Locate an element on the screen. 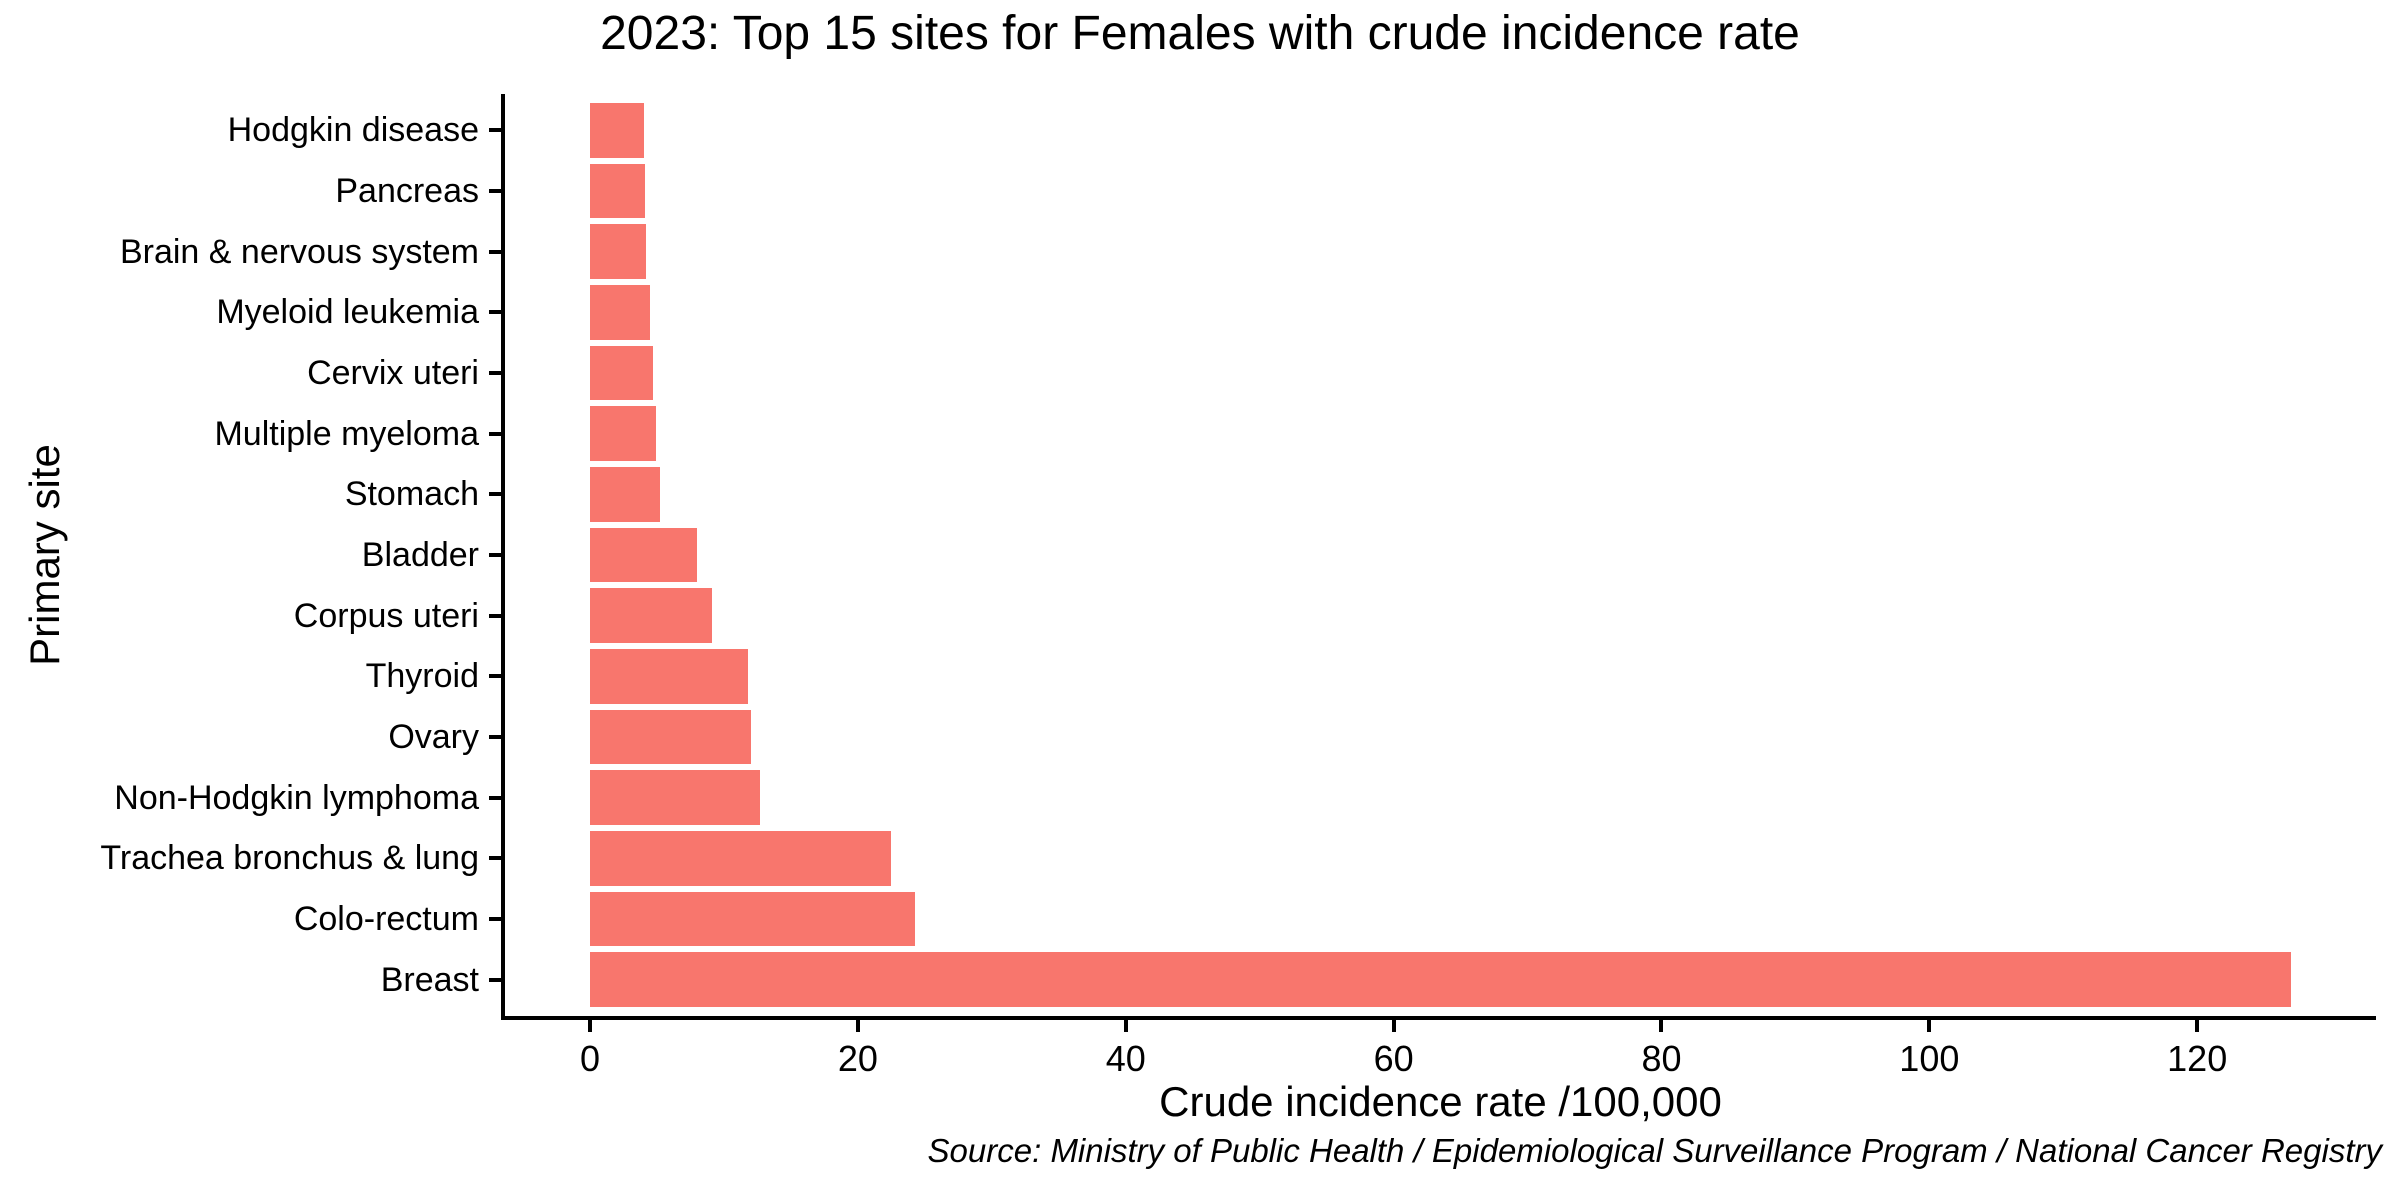 This screenshot has width=2400, height=1200. y-category-label: Multiple myeloma is located at coordinates (346, 433).